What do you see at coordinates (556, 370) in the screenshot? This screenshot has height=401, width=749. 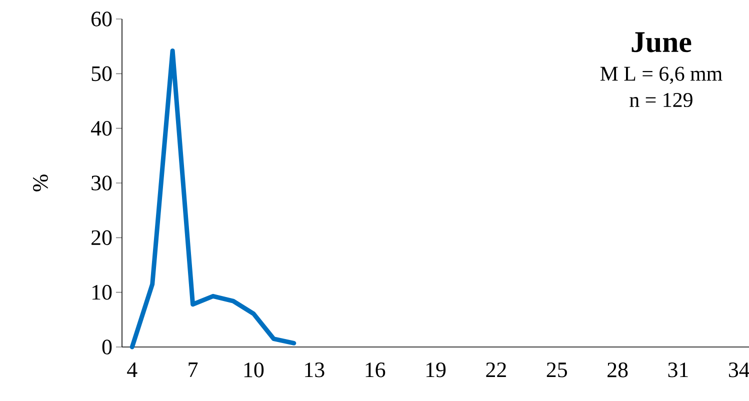 I see `x-tick-label: 25` at bounding box center [556, 370].